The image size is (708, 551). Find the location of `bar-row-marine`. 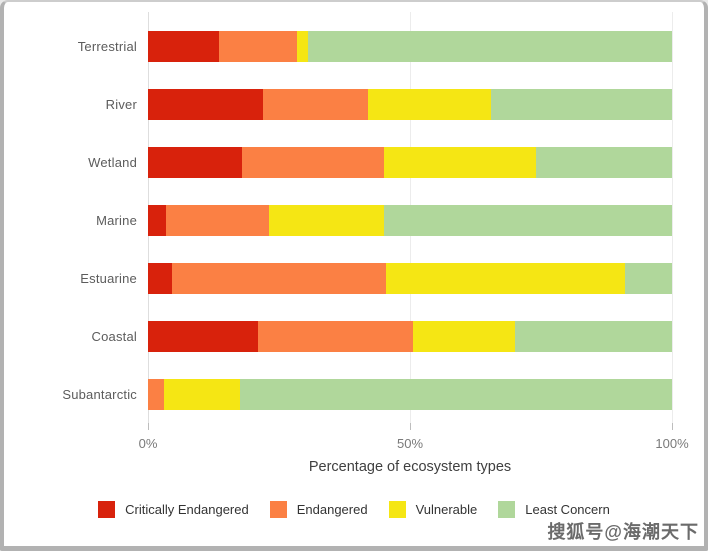

bar-row-marine is located at coordinates (410, 220).